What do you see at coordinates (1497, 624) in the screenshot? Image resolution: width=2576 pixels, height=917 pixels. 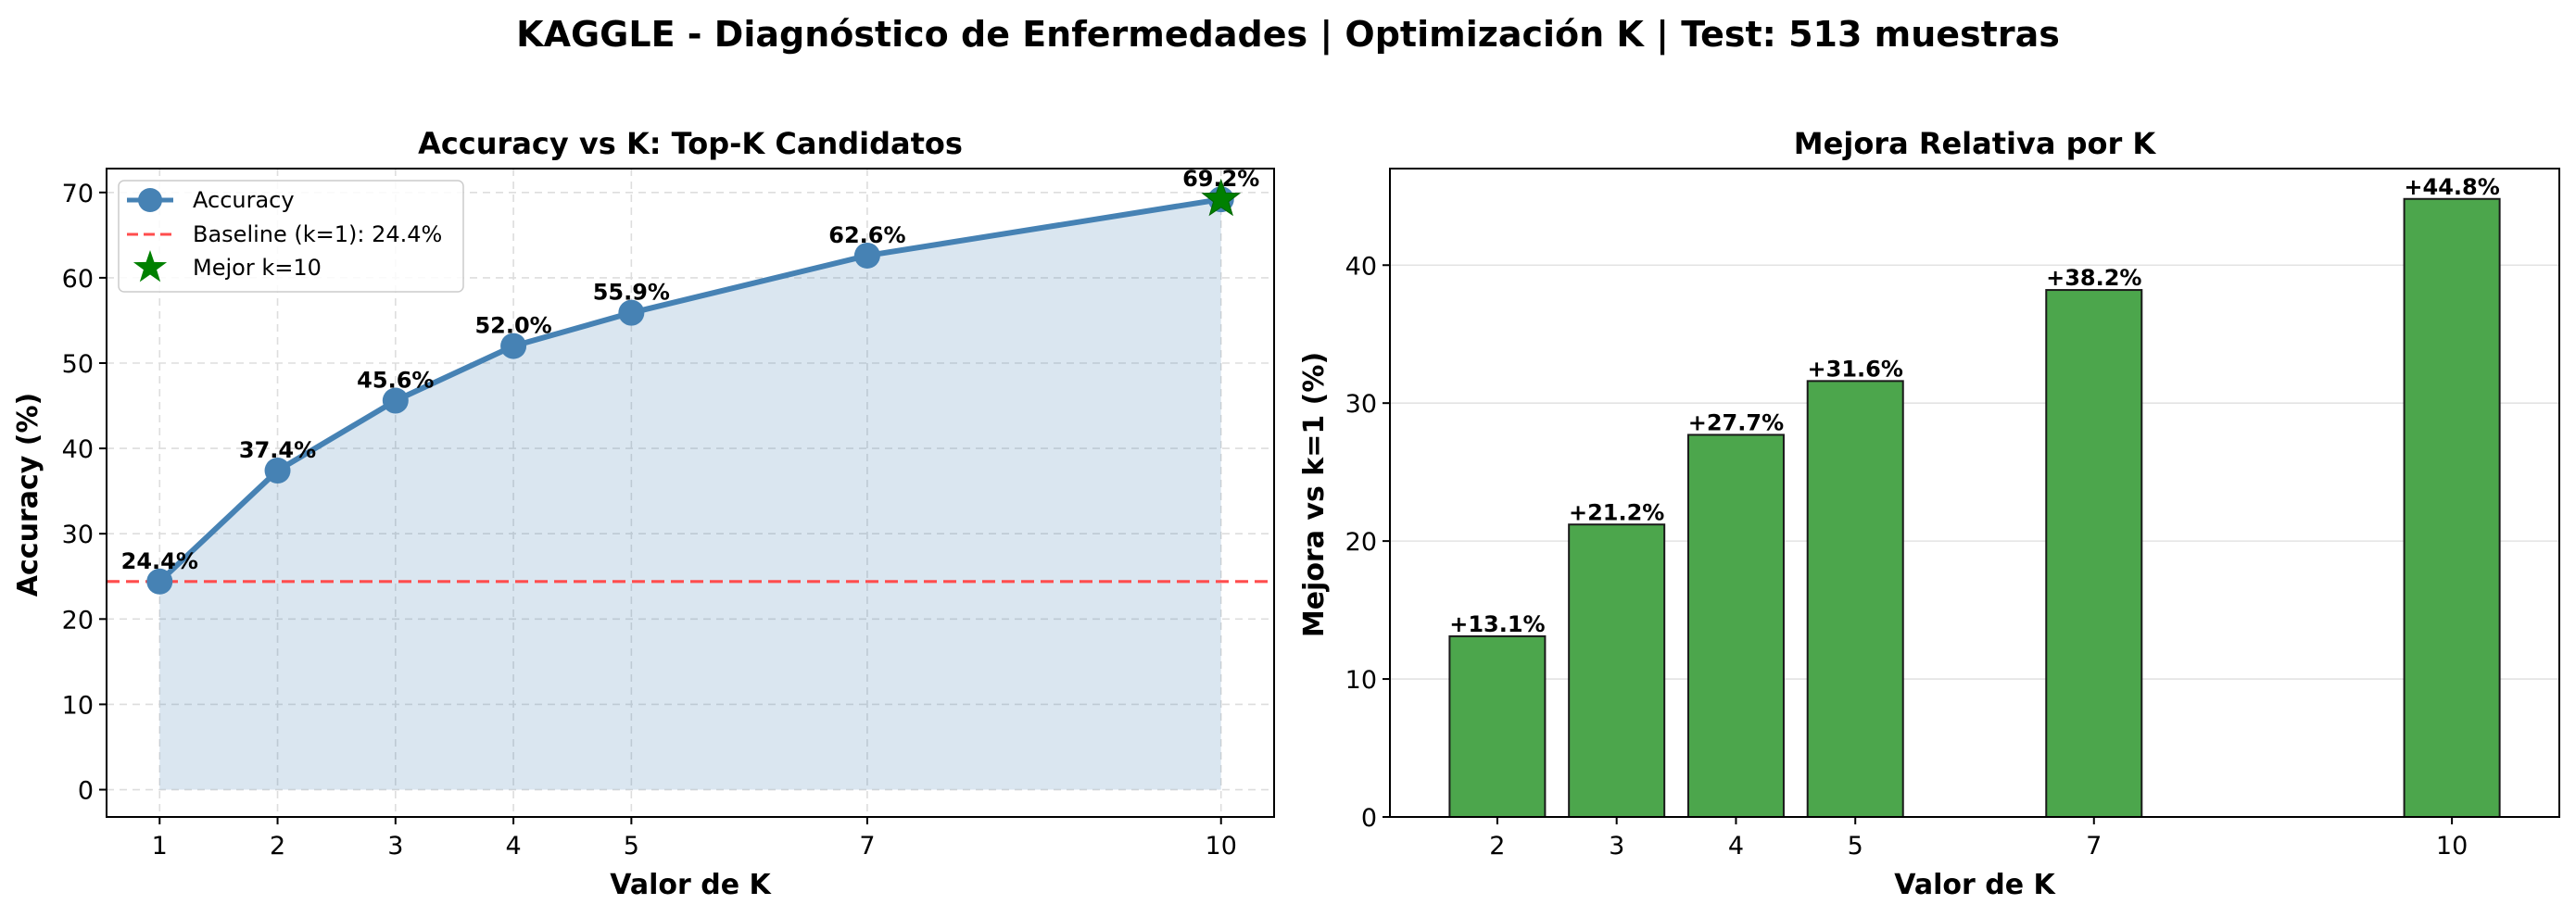 I see `improvement-label-k2: +13.1%` at bounding box center [1497, 624].